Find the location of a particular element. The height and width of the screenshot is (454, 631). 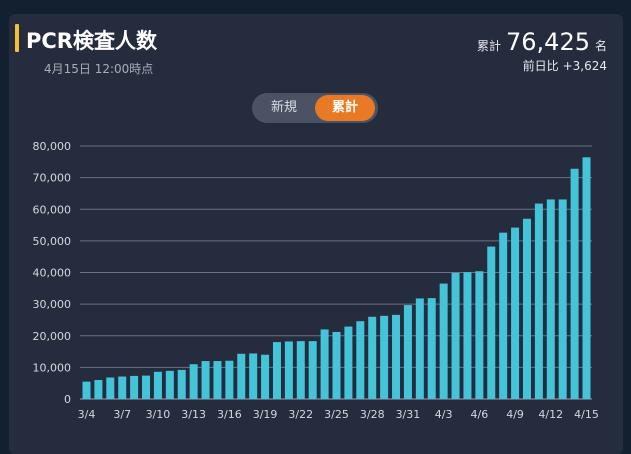

x-tick-label: 3/4 is located at coordinates (87, 414).